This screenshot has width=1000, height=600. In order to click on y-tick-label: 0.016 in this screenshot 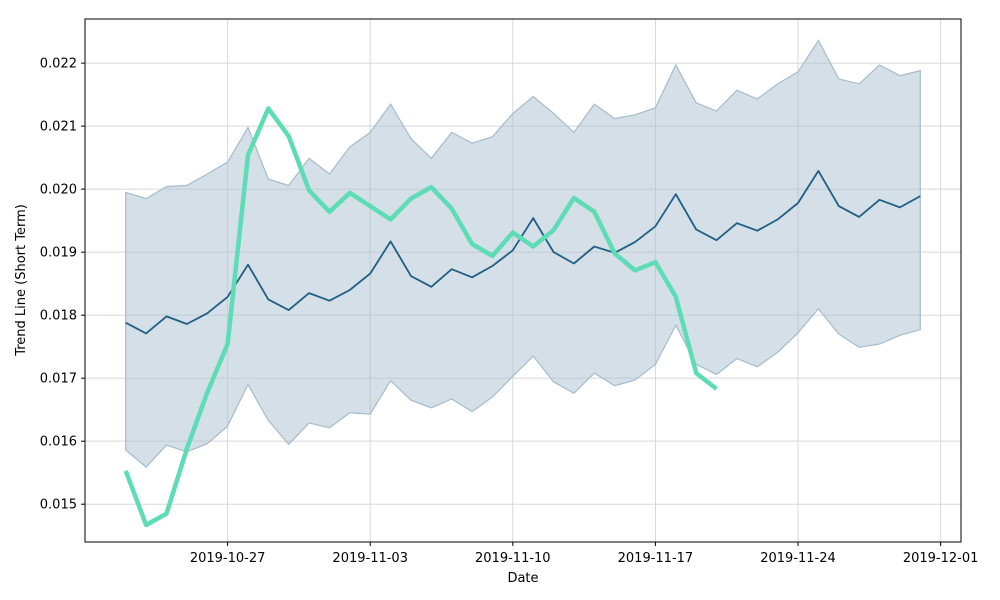, I will do `click(58, 442)`.